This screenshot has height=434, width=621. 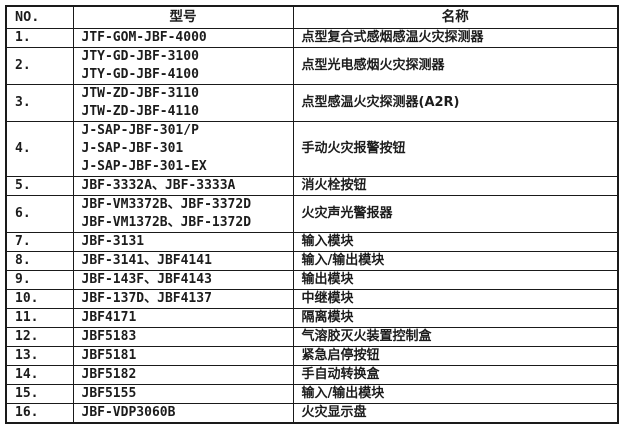 I want to click on cell-name: 火灾显示盘, so click(x=455, y=412).